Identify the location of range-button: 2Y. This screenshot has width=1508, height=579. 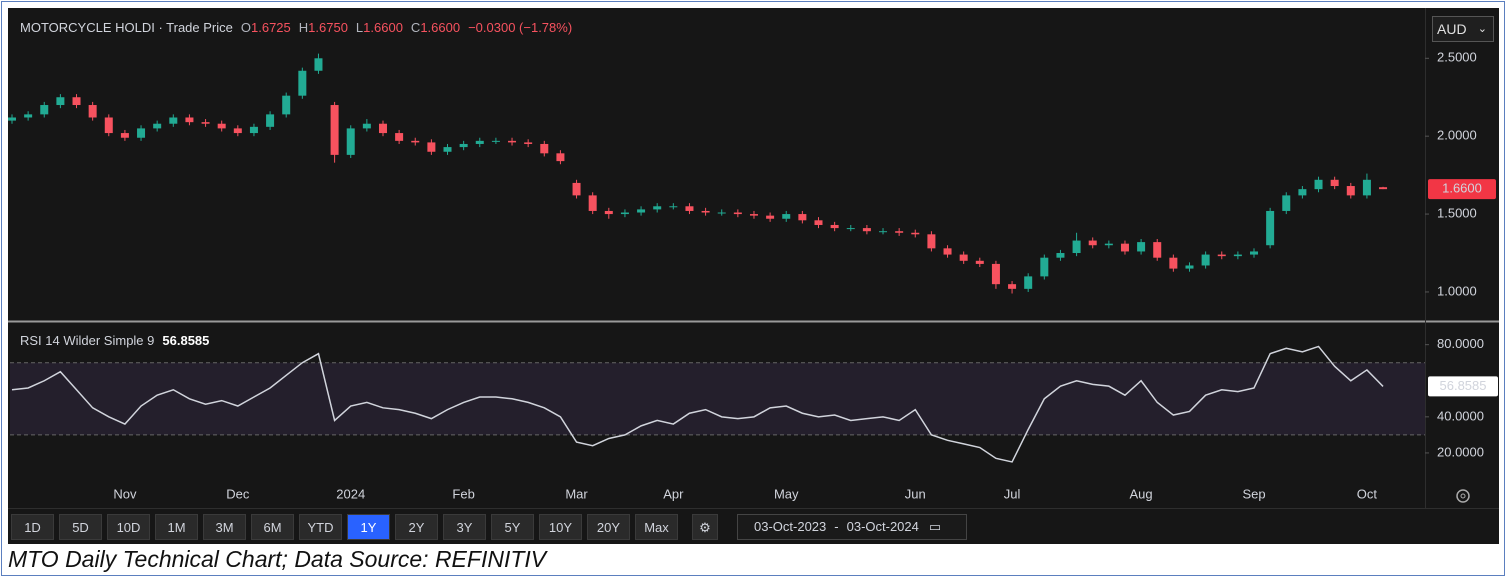
(416, 527).